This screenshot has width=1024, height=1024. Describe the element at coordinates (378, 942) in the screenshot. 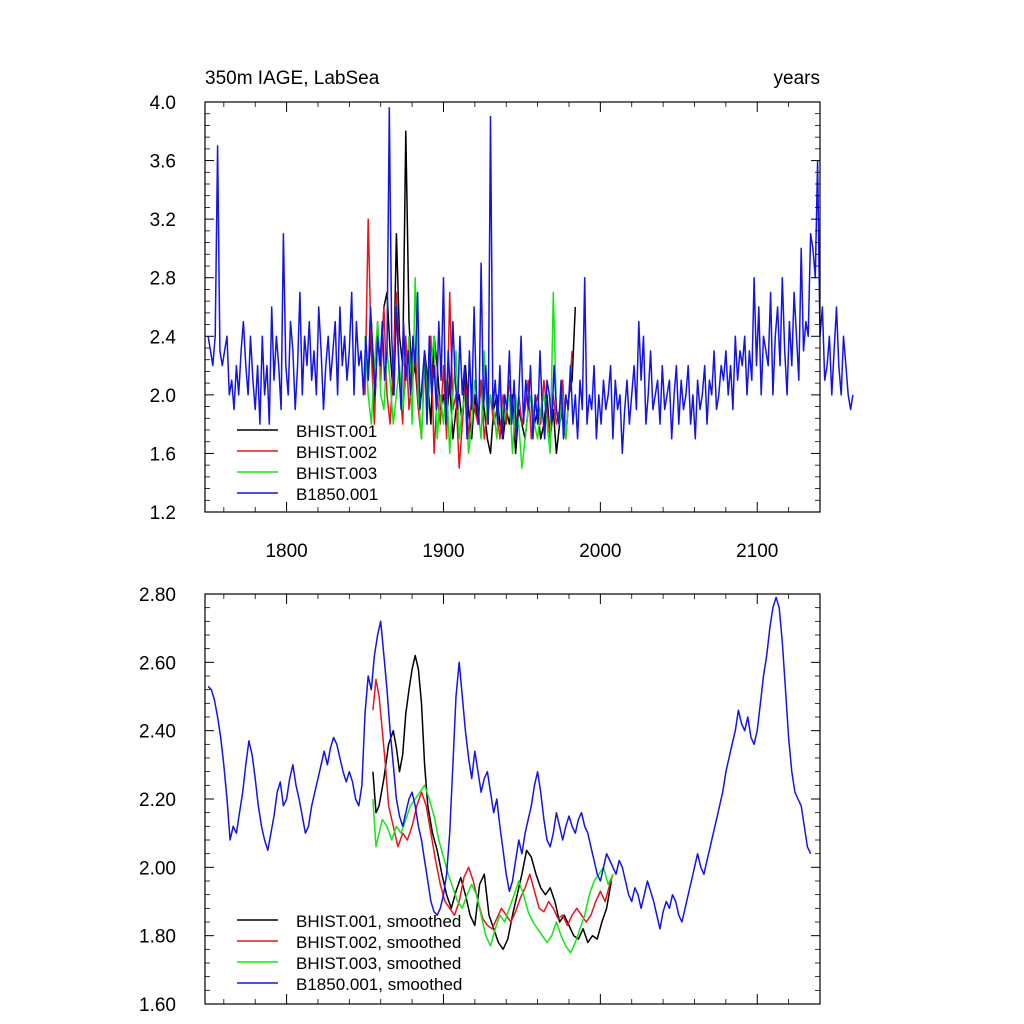

I see `bottom-legend-label-bhist-002-smoothed: BHIST.002, smoothed` at that location.